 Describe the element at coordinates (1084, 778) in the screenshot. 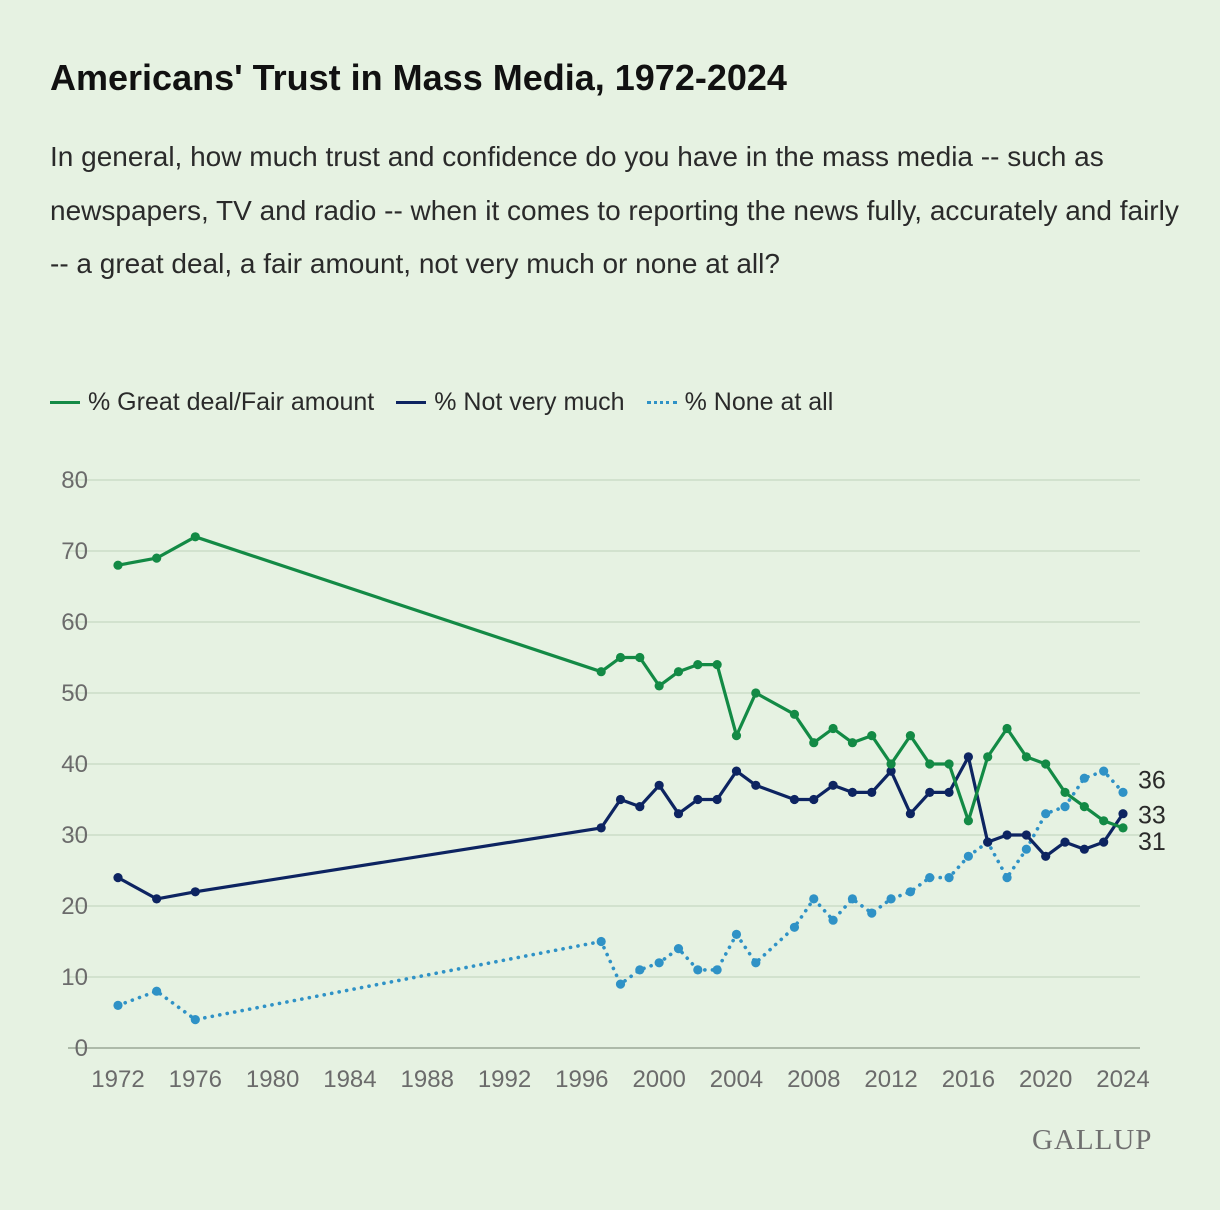

I see `data-point-none-at-all-2022` at that location.